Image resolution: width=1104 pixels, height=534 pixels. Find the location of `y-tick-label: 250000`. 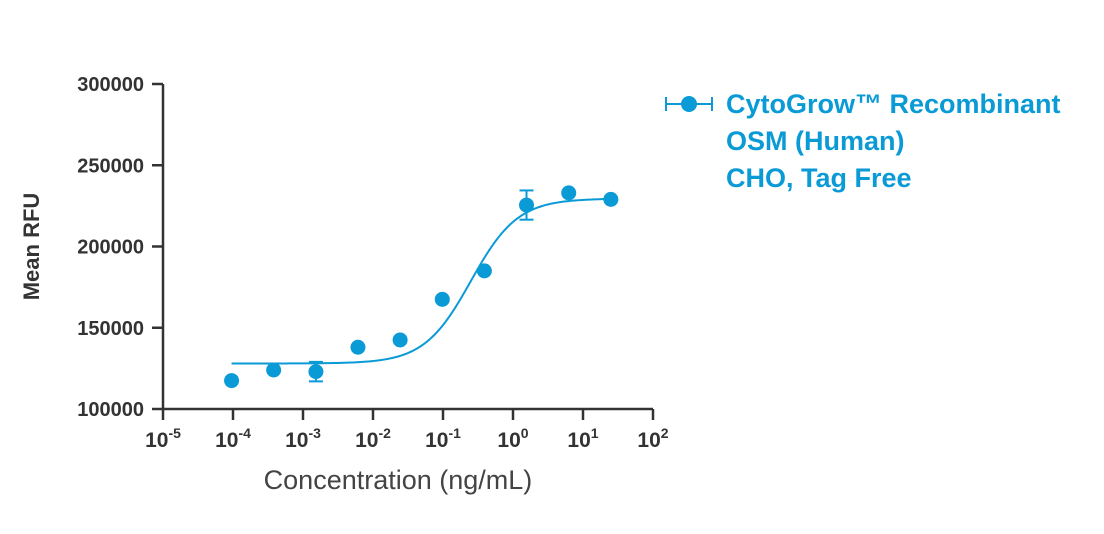

y-tick-label: 250000 is located at coordinates (110, 166).